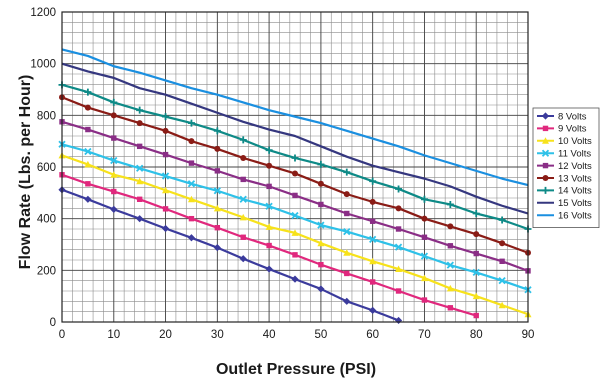  Describe the element at coordinates (372, 335) in the screenshot. I see `x-tick-label: 60` at that location.